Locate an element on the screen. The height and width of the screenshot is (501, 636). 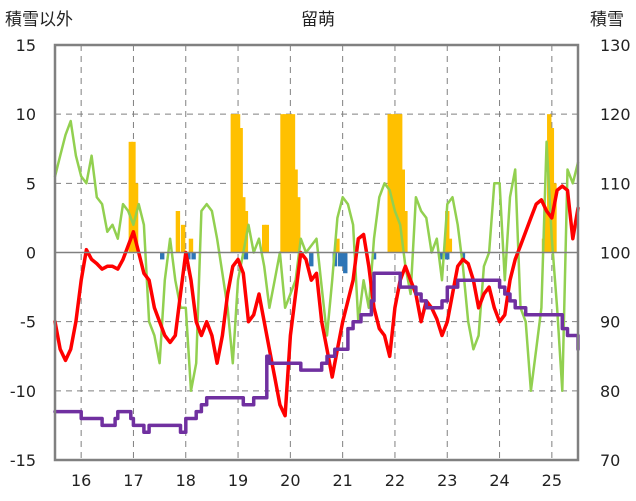
right-tick-label: 100 is located at coordinates (615, 253).